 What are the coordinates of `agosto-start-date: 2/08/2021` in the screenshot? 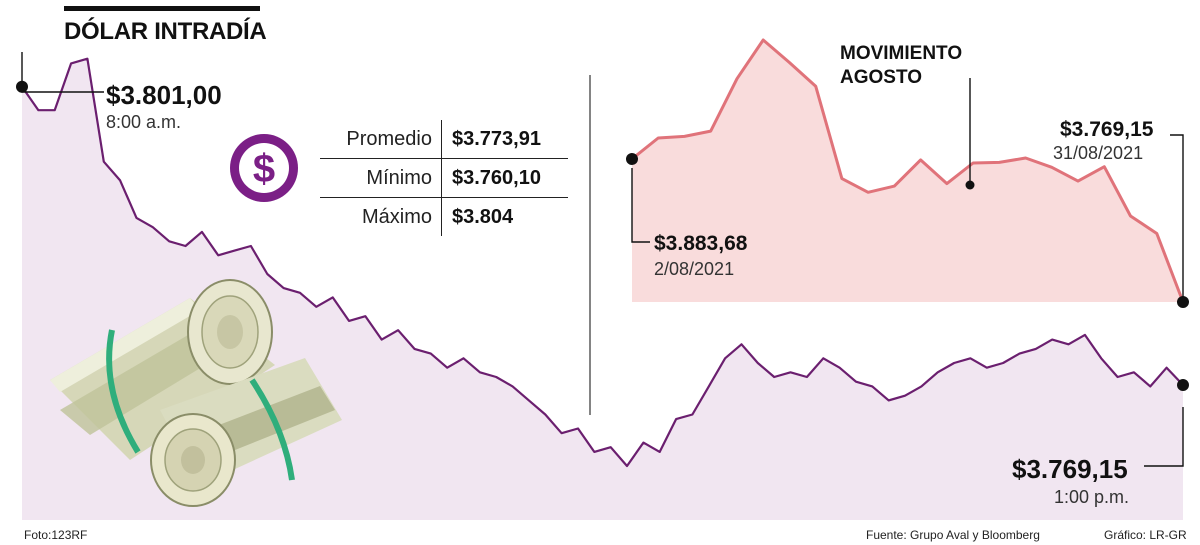 It's located at (694, 269).